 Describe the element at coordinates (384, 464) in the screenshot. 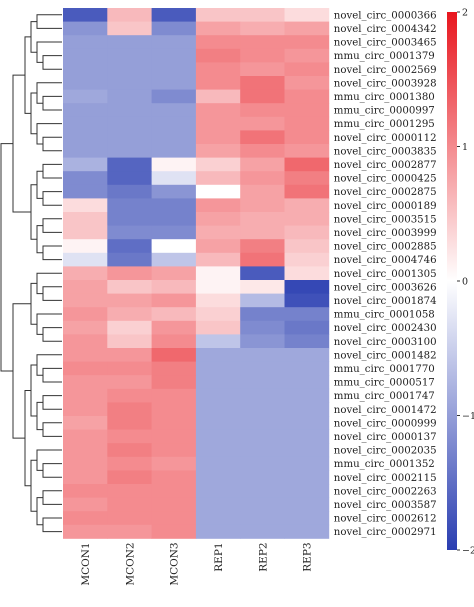

I see `row-label: mmu_circ_0001352` at that location.